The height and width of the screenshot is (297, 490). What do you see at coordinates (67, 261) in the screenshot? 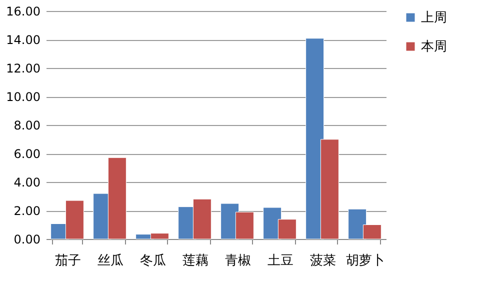
I see `x-tick-label: 茄子` at bounding box center [67, 261].